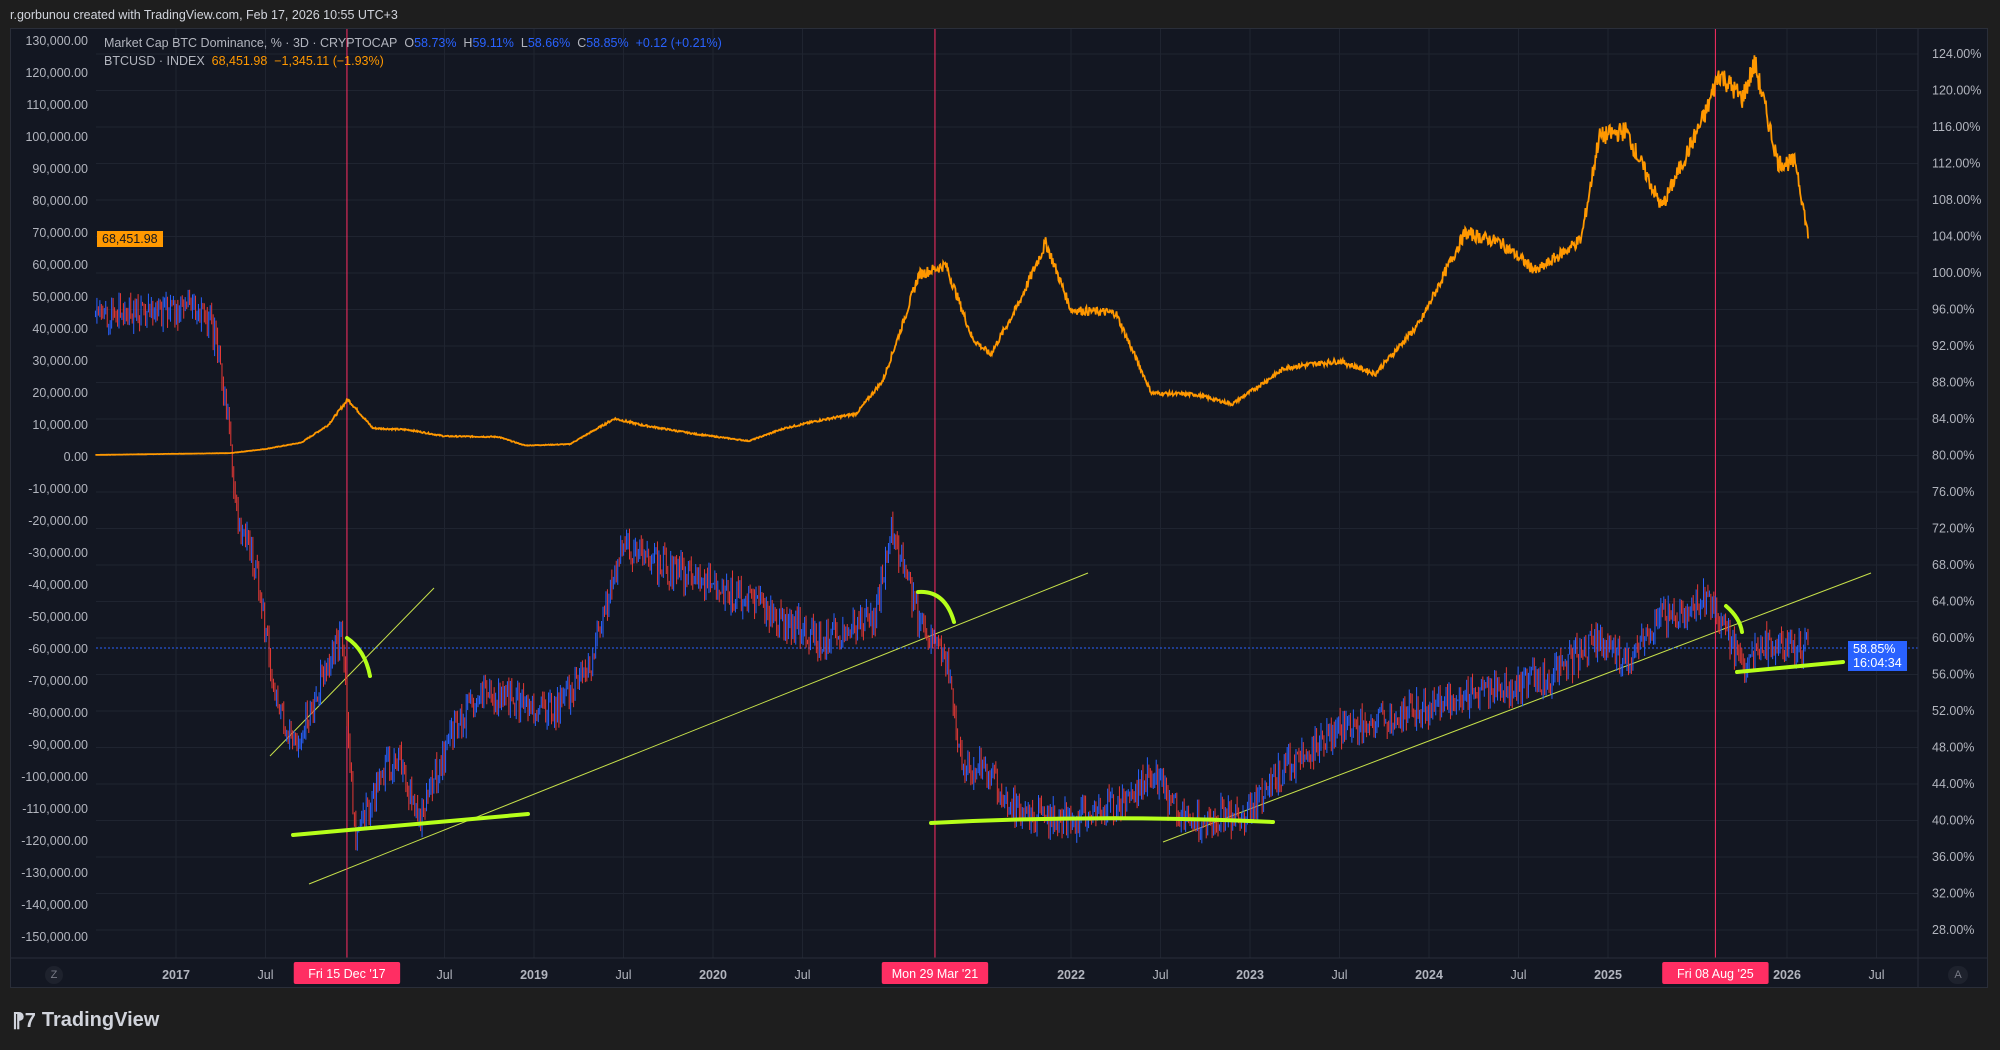 This screenshot has width=2000, height=1050. What do you see at coordinates (239, 61) in the screenshot?
I see `price-value: 68,451.98` at bounding box center [239, 61].